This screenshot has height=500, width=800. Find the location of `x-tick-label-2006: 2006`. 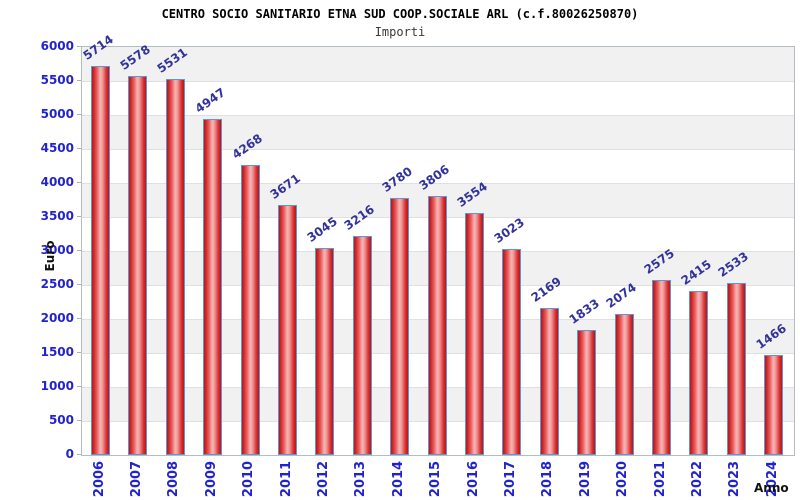

x-tick-label-2006: 2006 is located at coordinates (99, 479).